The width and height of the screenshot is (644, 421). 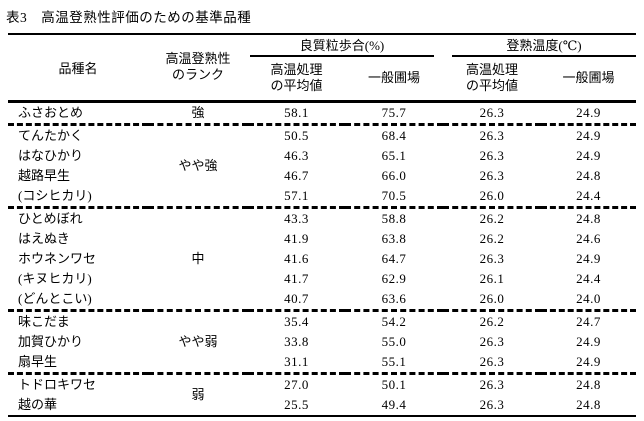 What do you see at coordinates (198, 257) in the screenshot?
I see `rank-cell: 中` at bounding box center [198, 257].